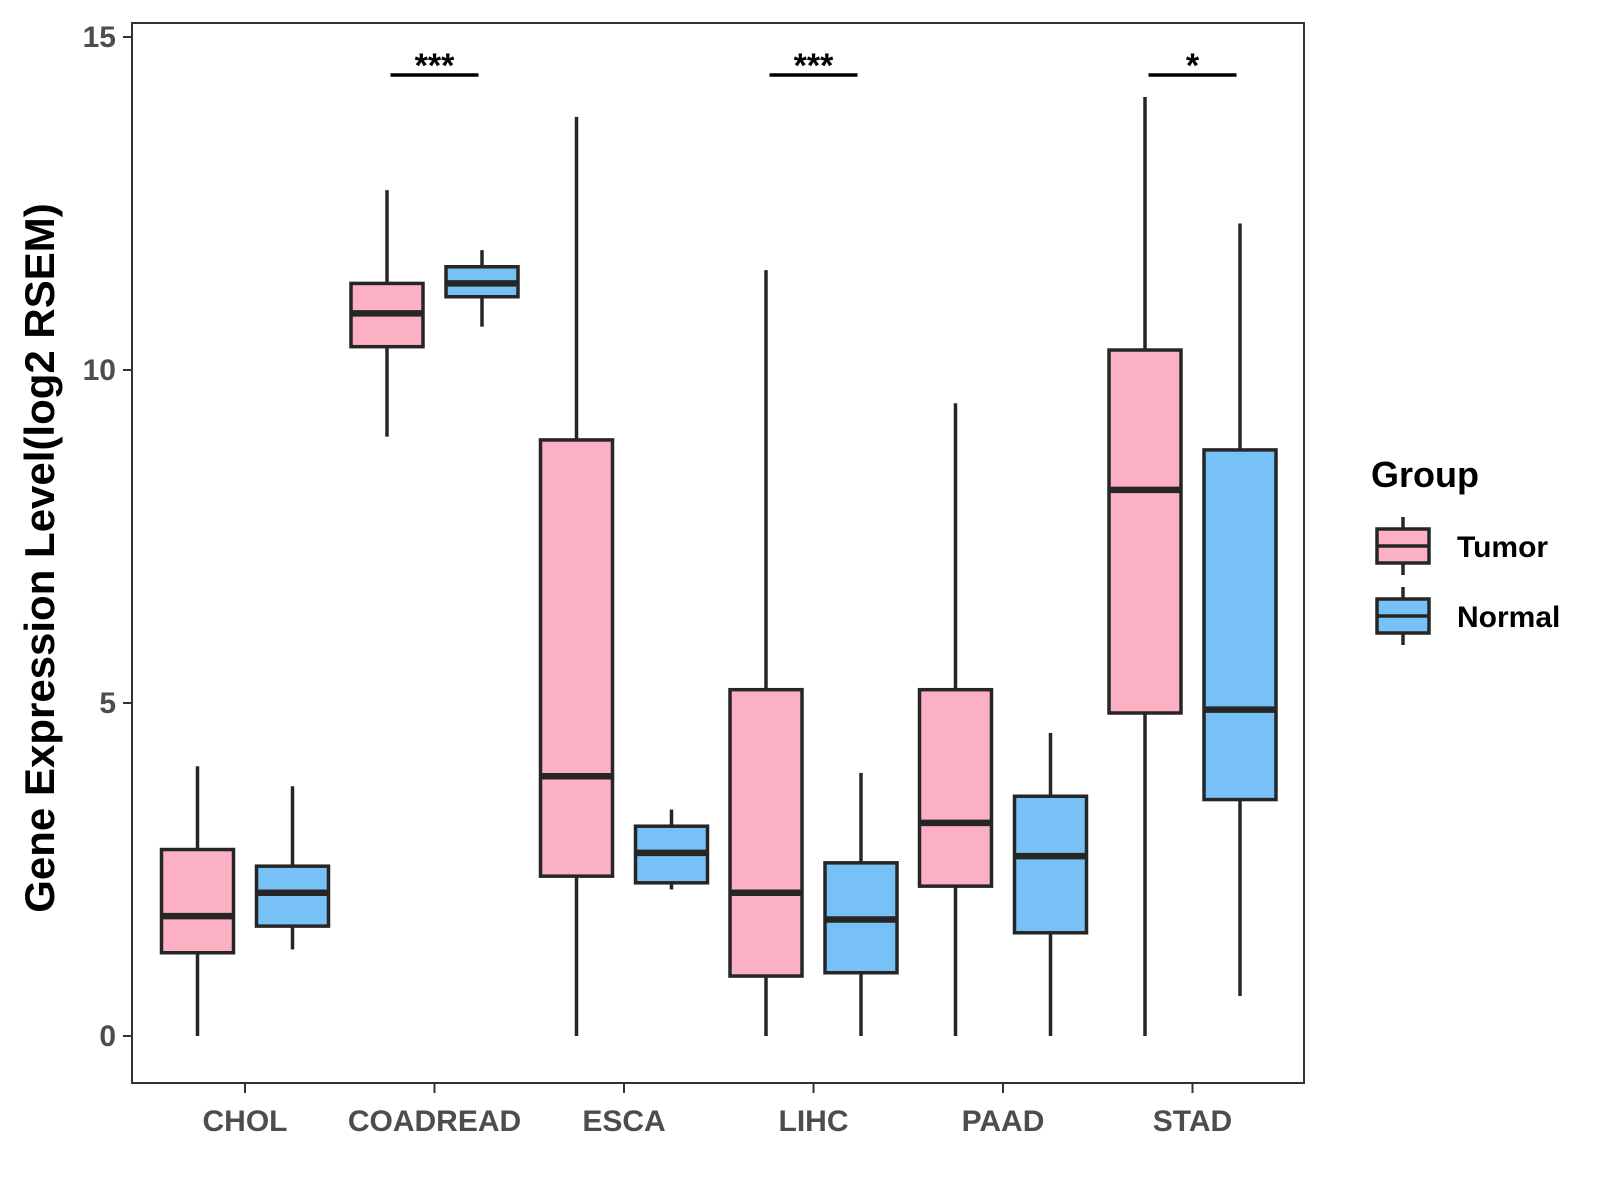 The image size is (1600, 1200). What do you see at coordinates (1192, 1121) in the screenshot?
I see `x-tick-label: STAD` at bounding box center [1192, 1121].